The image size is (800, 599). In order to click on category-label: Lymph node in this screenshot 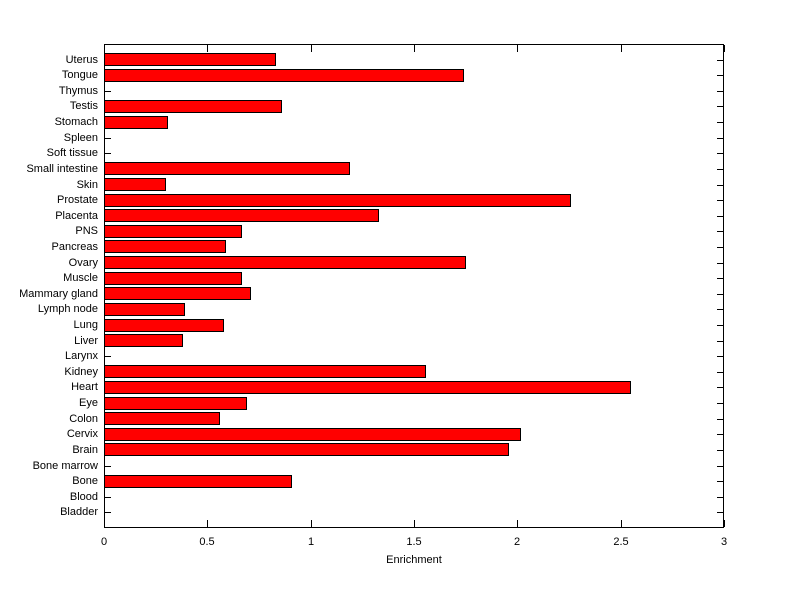, I will do `click(67, 309)`.